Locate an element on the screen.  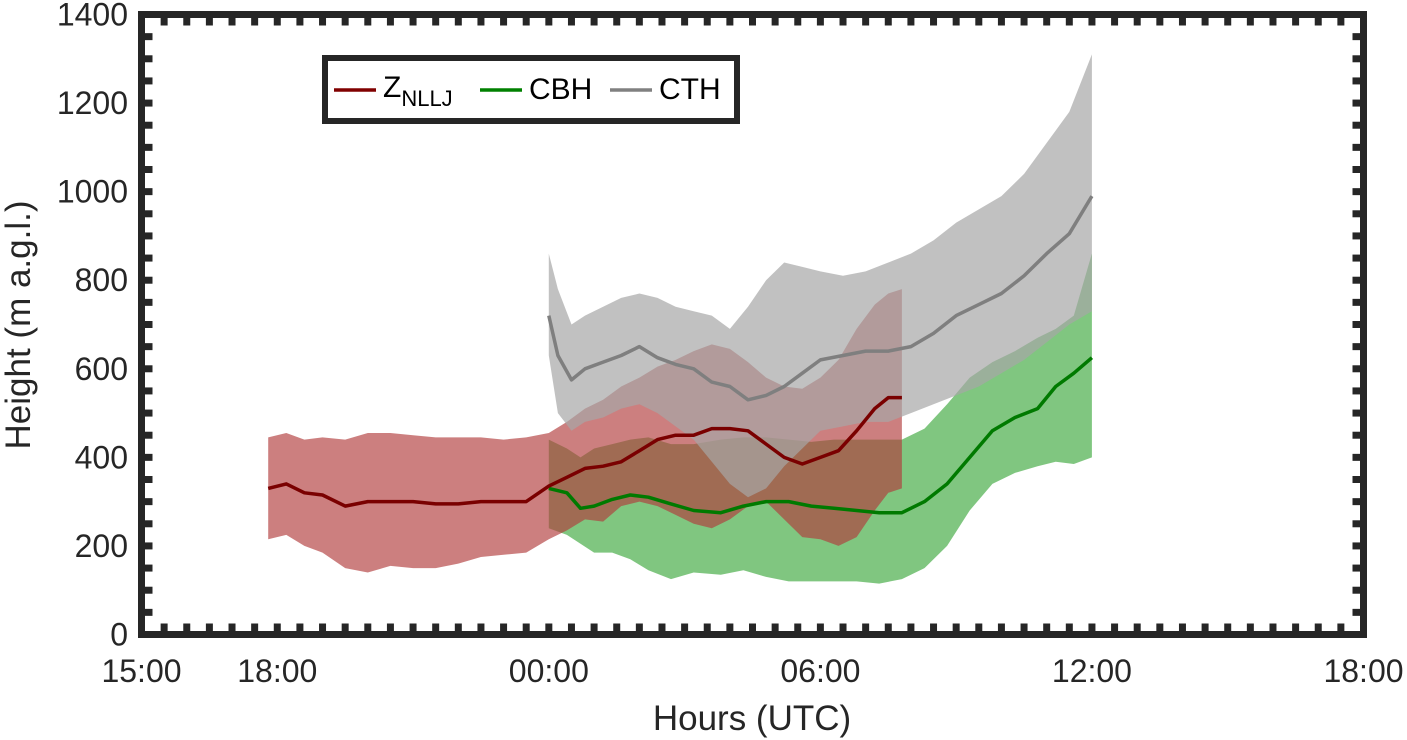
x-tick-labels: 15:00 18:00 00:00 06:00 12:00 18:00 is located at coordinates (752, 671).